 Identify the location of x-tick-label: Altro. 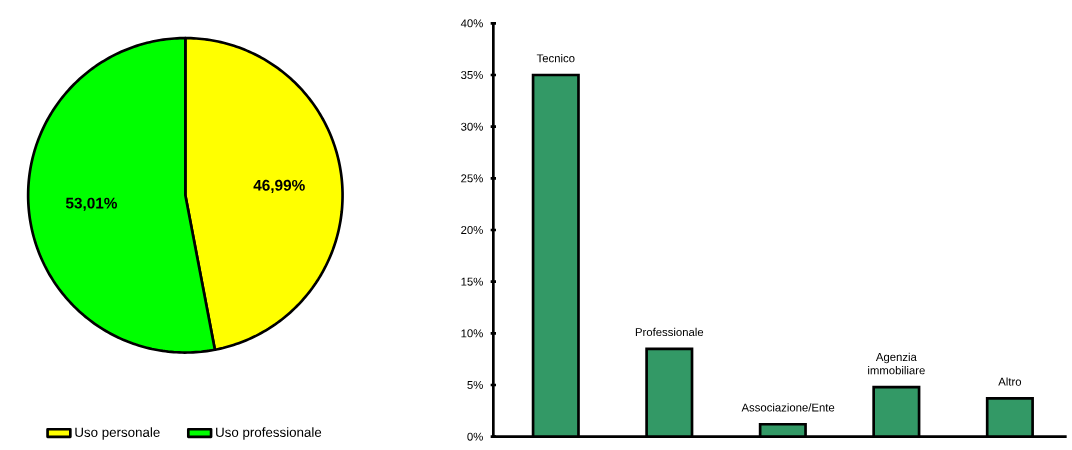
(1010, 381).